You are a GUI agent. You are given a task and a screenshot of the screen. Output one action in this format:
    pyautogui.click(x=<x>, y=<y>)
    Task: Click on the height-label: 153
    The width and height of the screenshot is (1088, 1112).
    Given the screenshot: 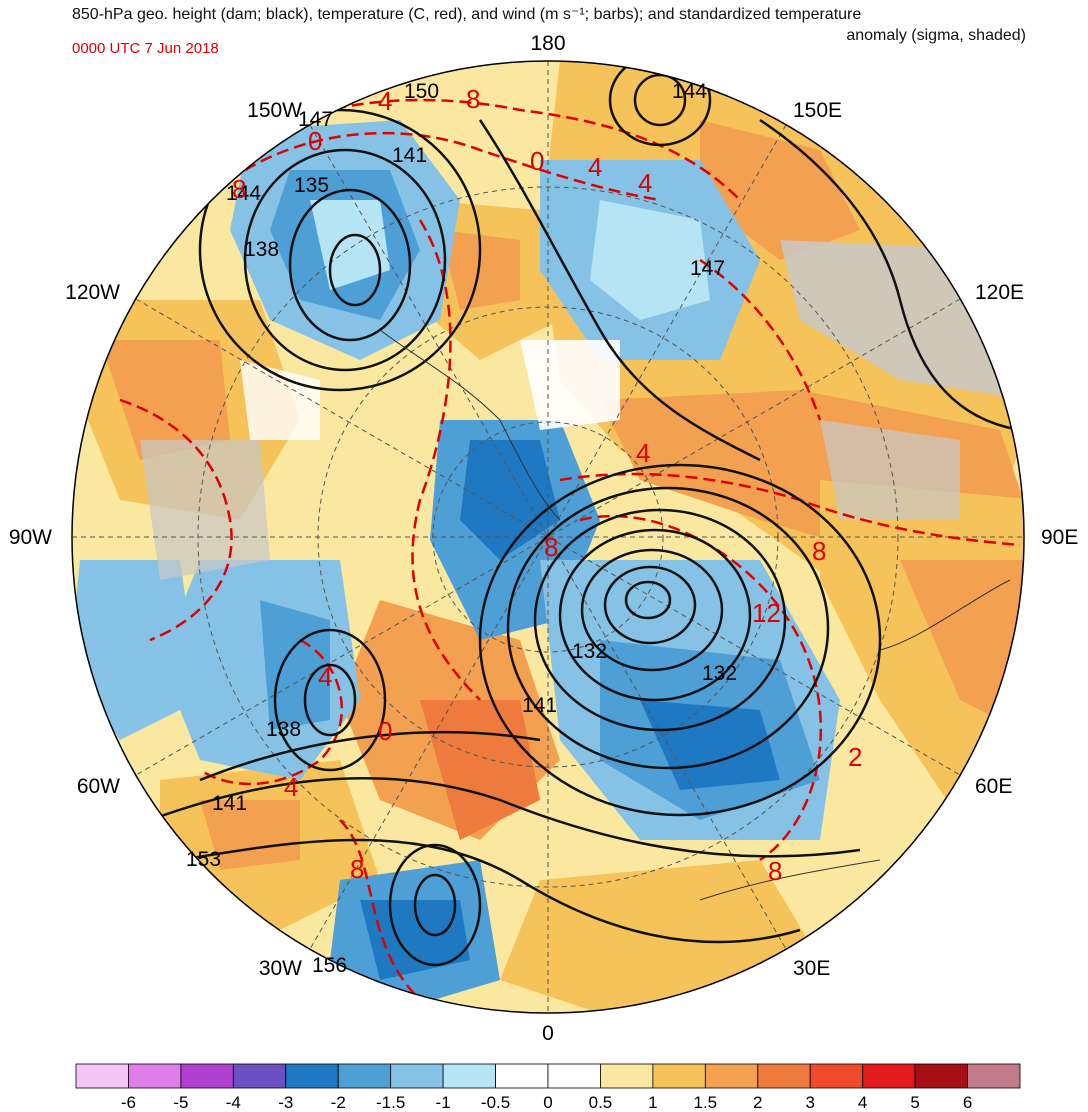 What is the action you would take?
    pyautogui.click(x=203, y=859)
    